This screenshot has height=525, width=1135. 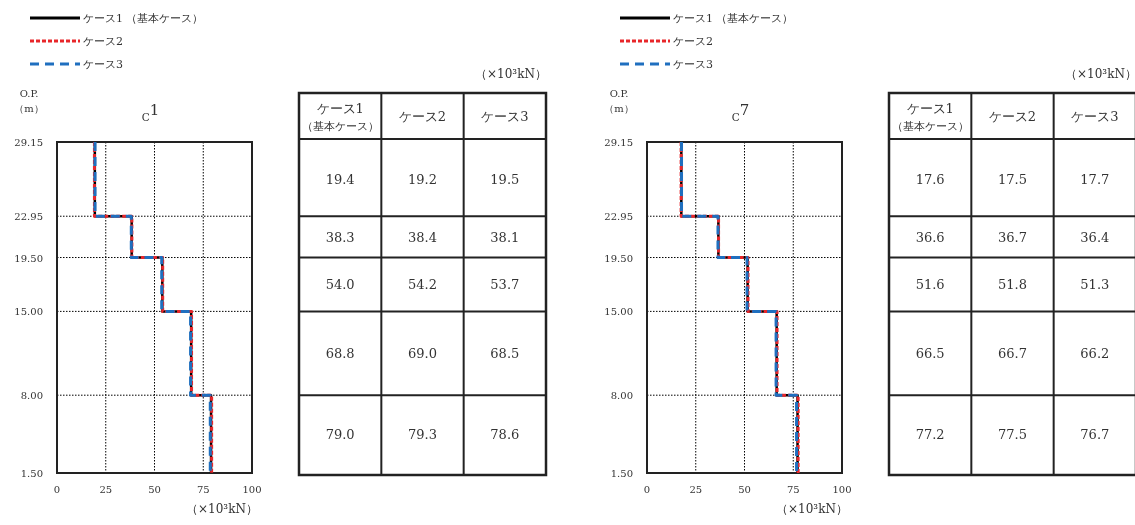 What do you see at coordinates (422, 285) in the screenshot?
I see `text: 54.2` at bounding box center [422, 285].